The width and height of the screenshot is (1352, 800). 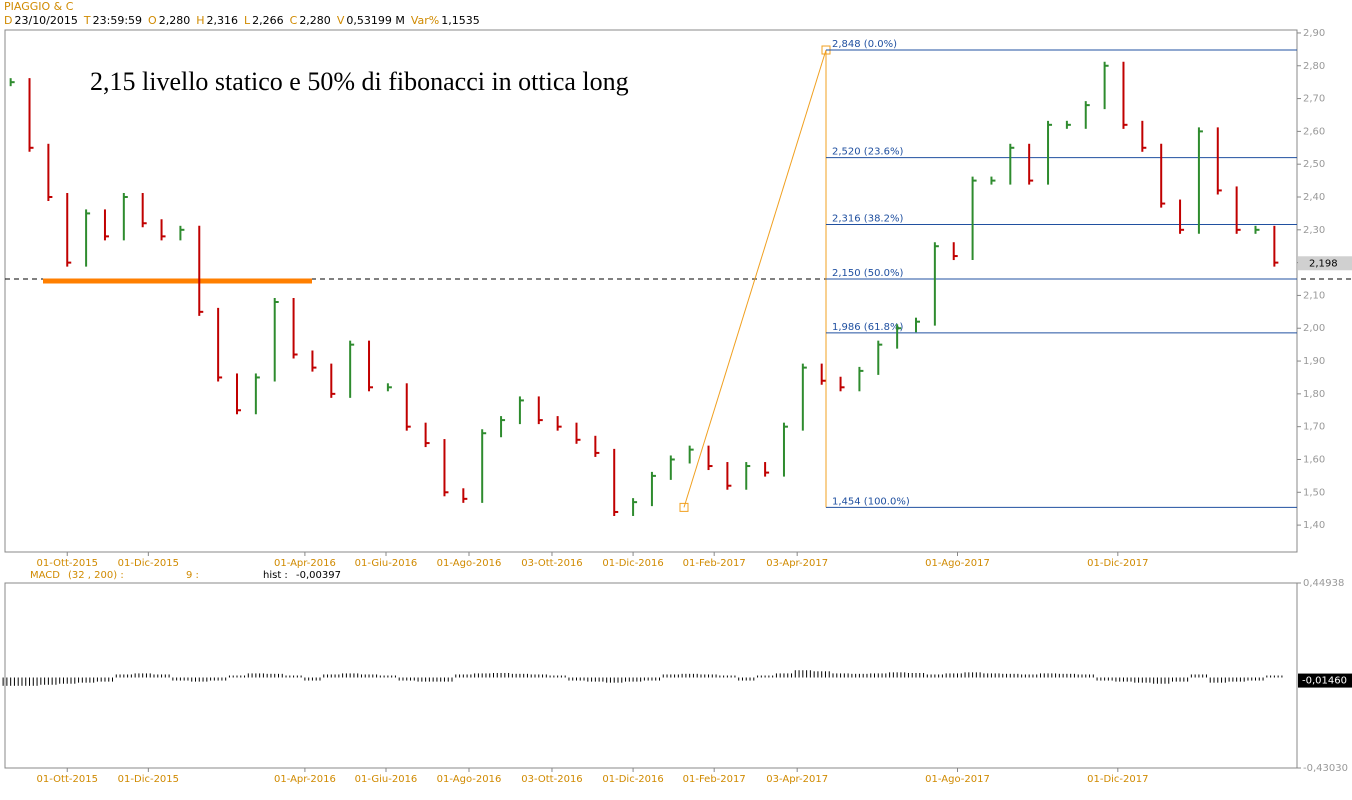 I want to click on info-value: 23/10/2015, so click(x=46, y=20).